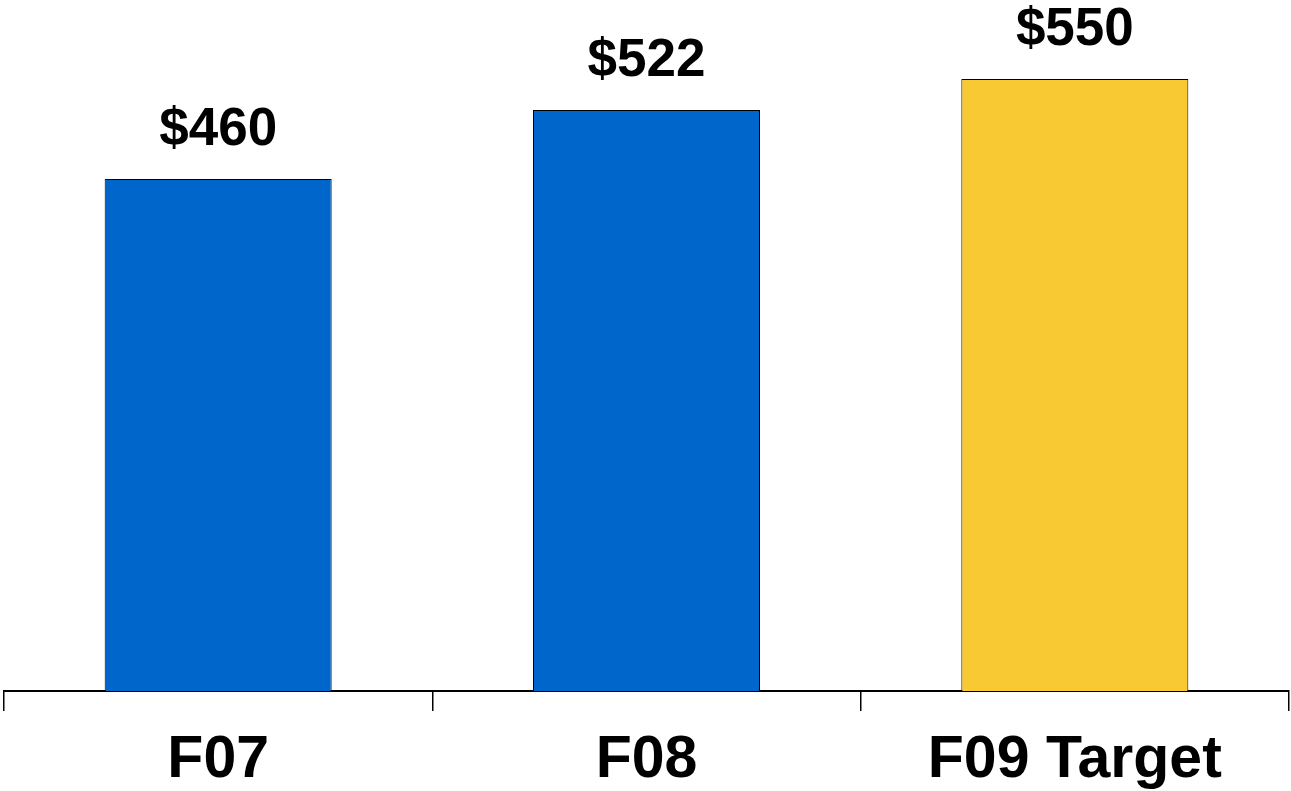 The image size is (1291, 791). What do you see at coordinates (1074, 756) in the screenshot?
I see `x-tick-label: F09 Target` at bounding box center [1074, 756].